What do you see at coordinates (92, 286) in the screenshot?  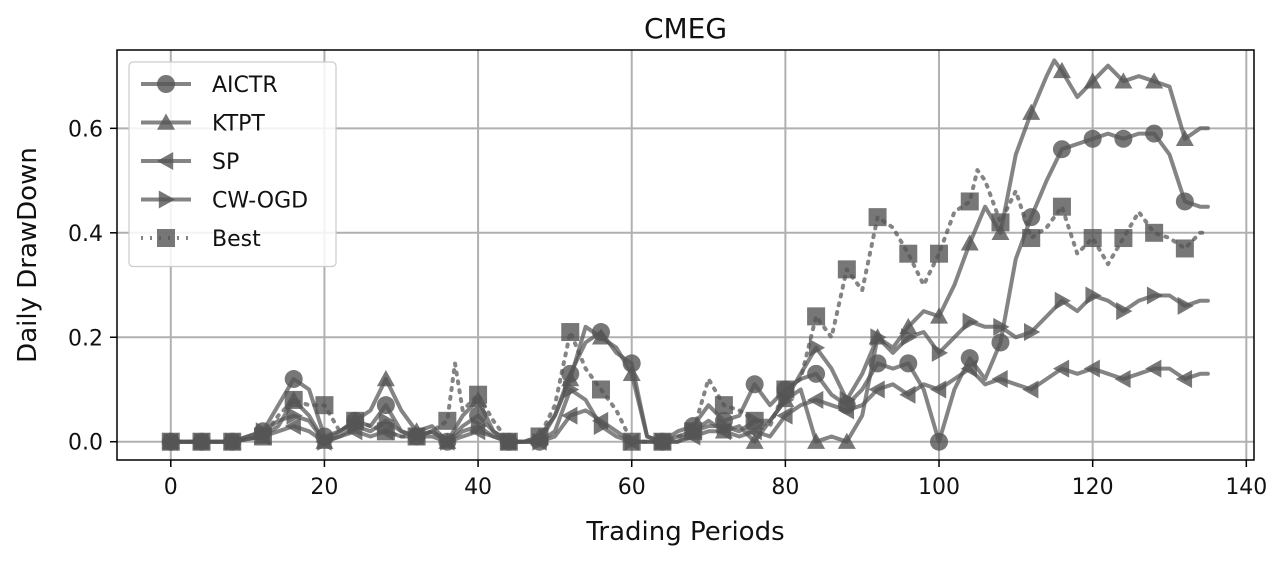 I see `y-axis-ticks: 0.0 0.2 0.4 0.6` at bounding box center [92, 286].